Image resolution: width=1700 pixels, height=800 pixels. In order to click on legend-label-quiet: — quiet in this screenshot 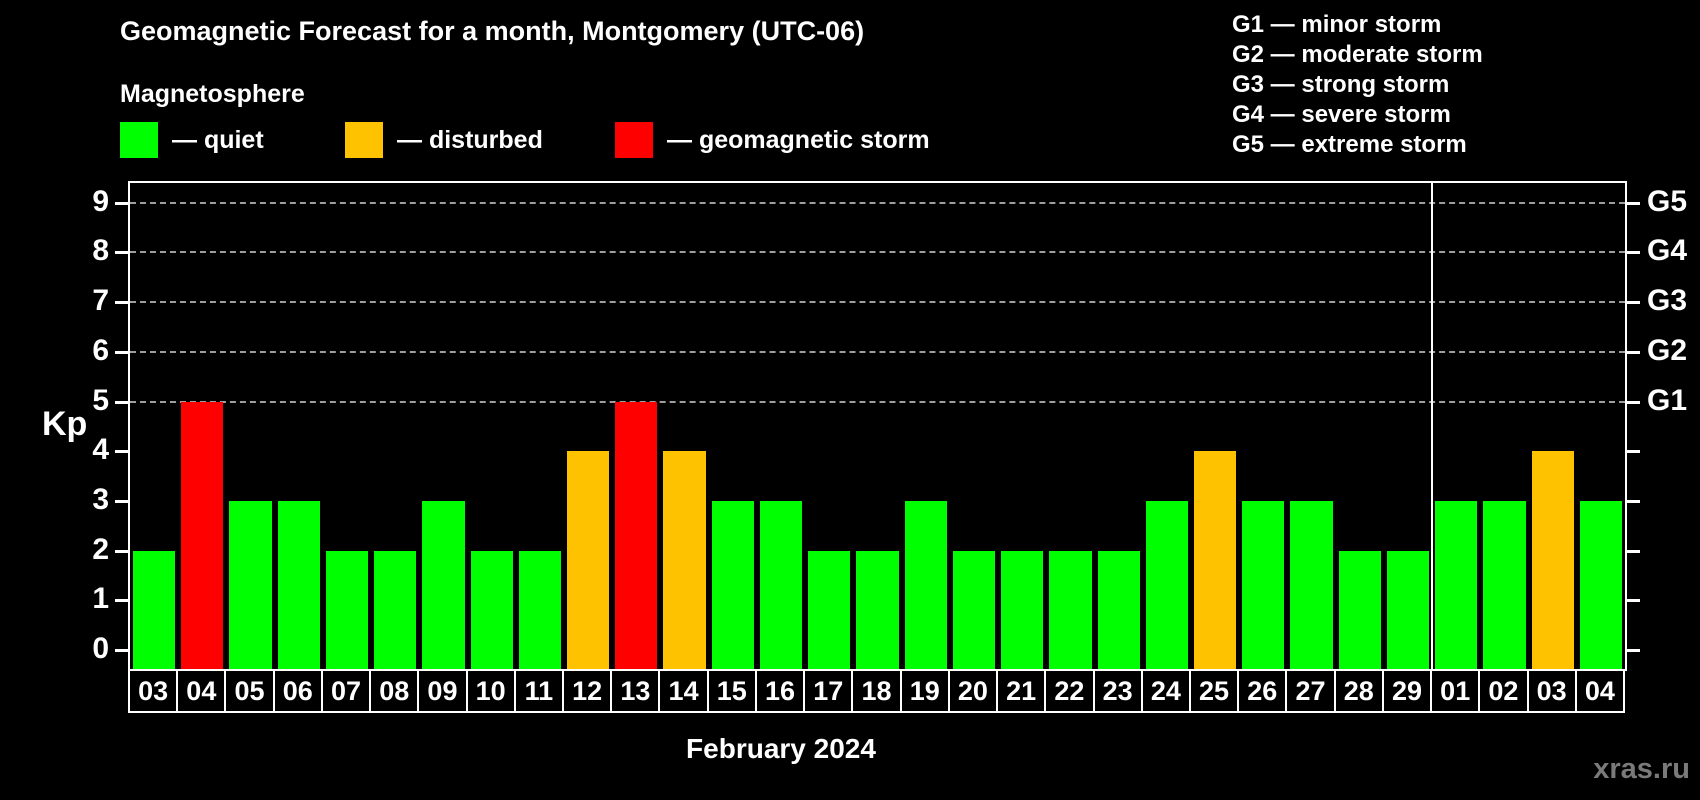, I will do `click(218, 139)`.